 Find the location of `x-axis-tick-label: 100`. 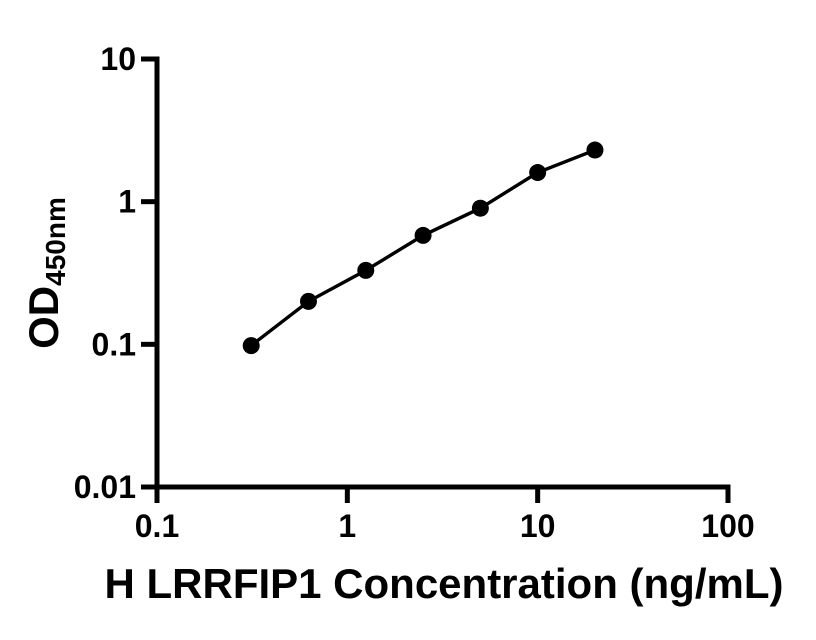

x-axis-tick-label: 100 is located at coordinates (727, 526).